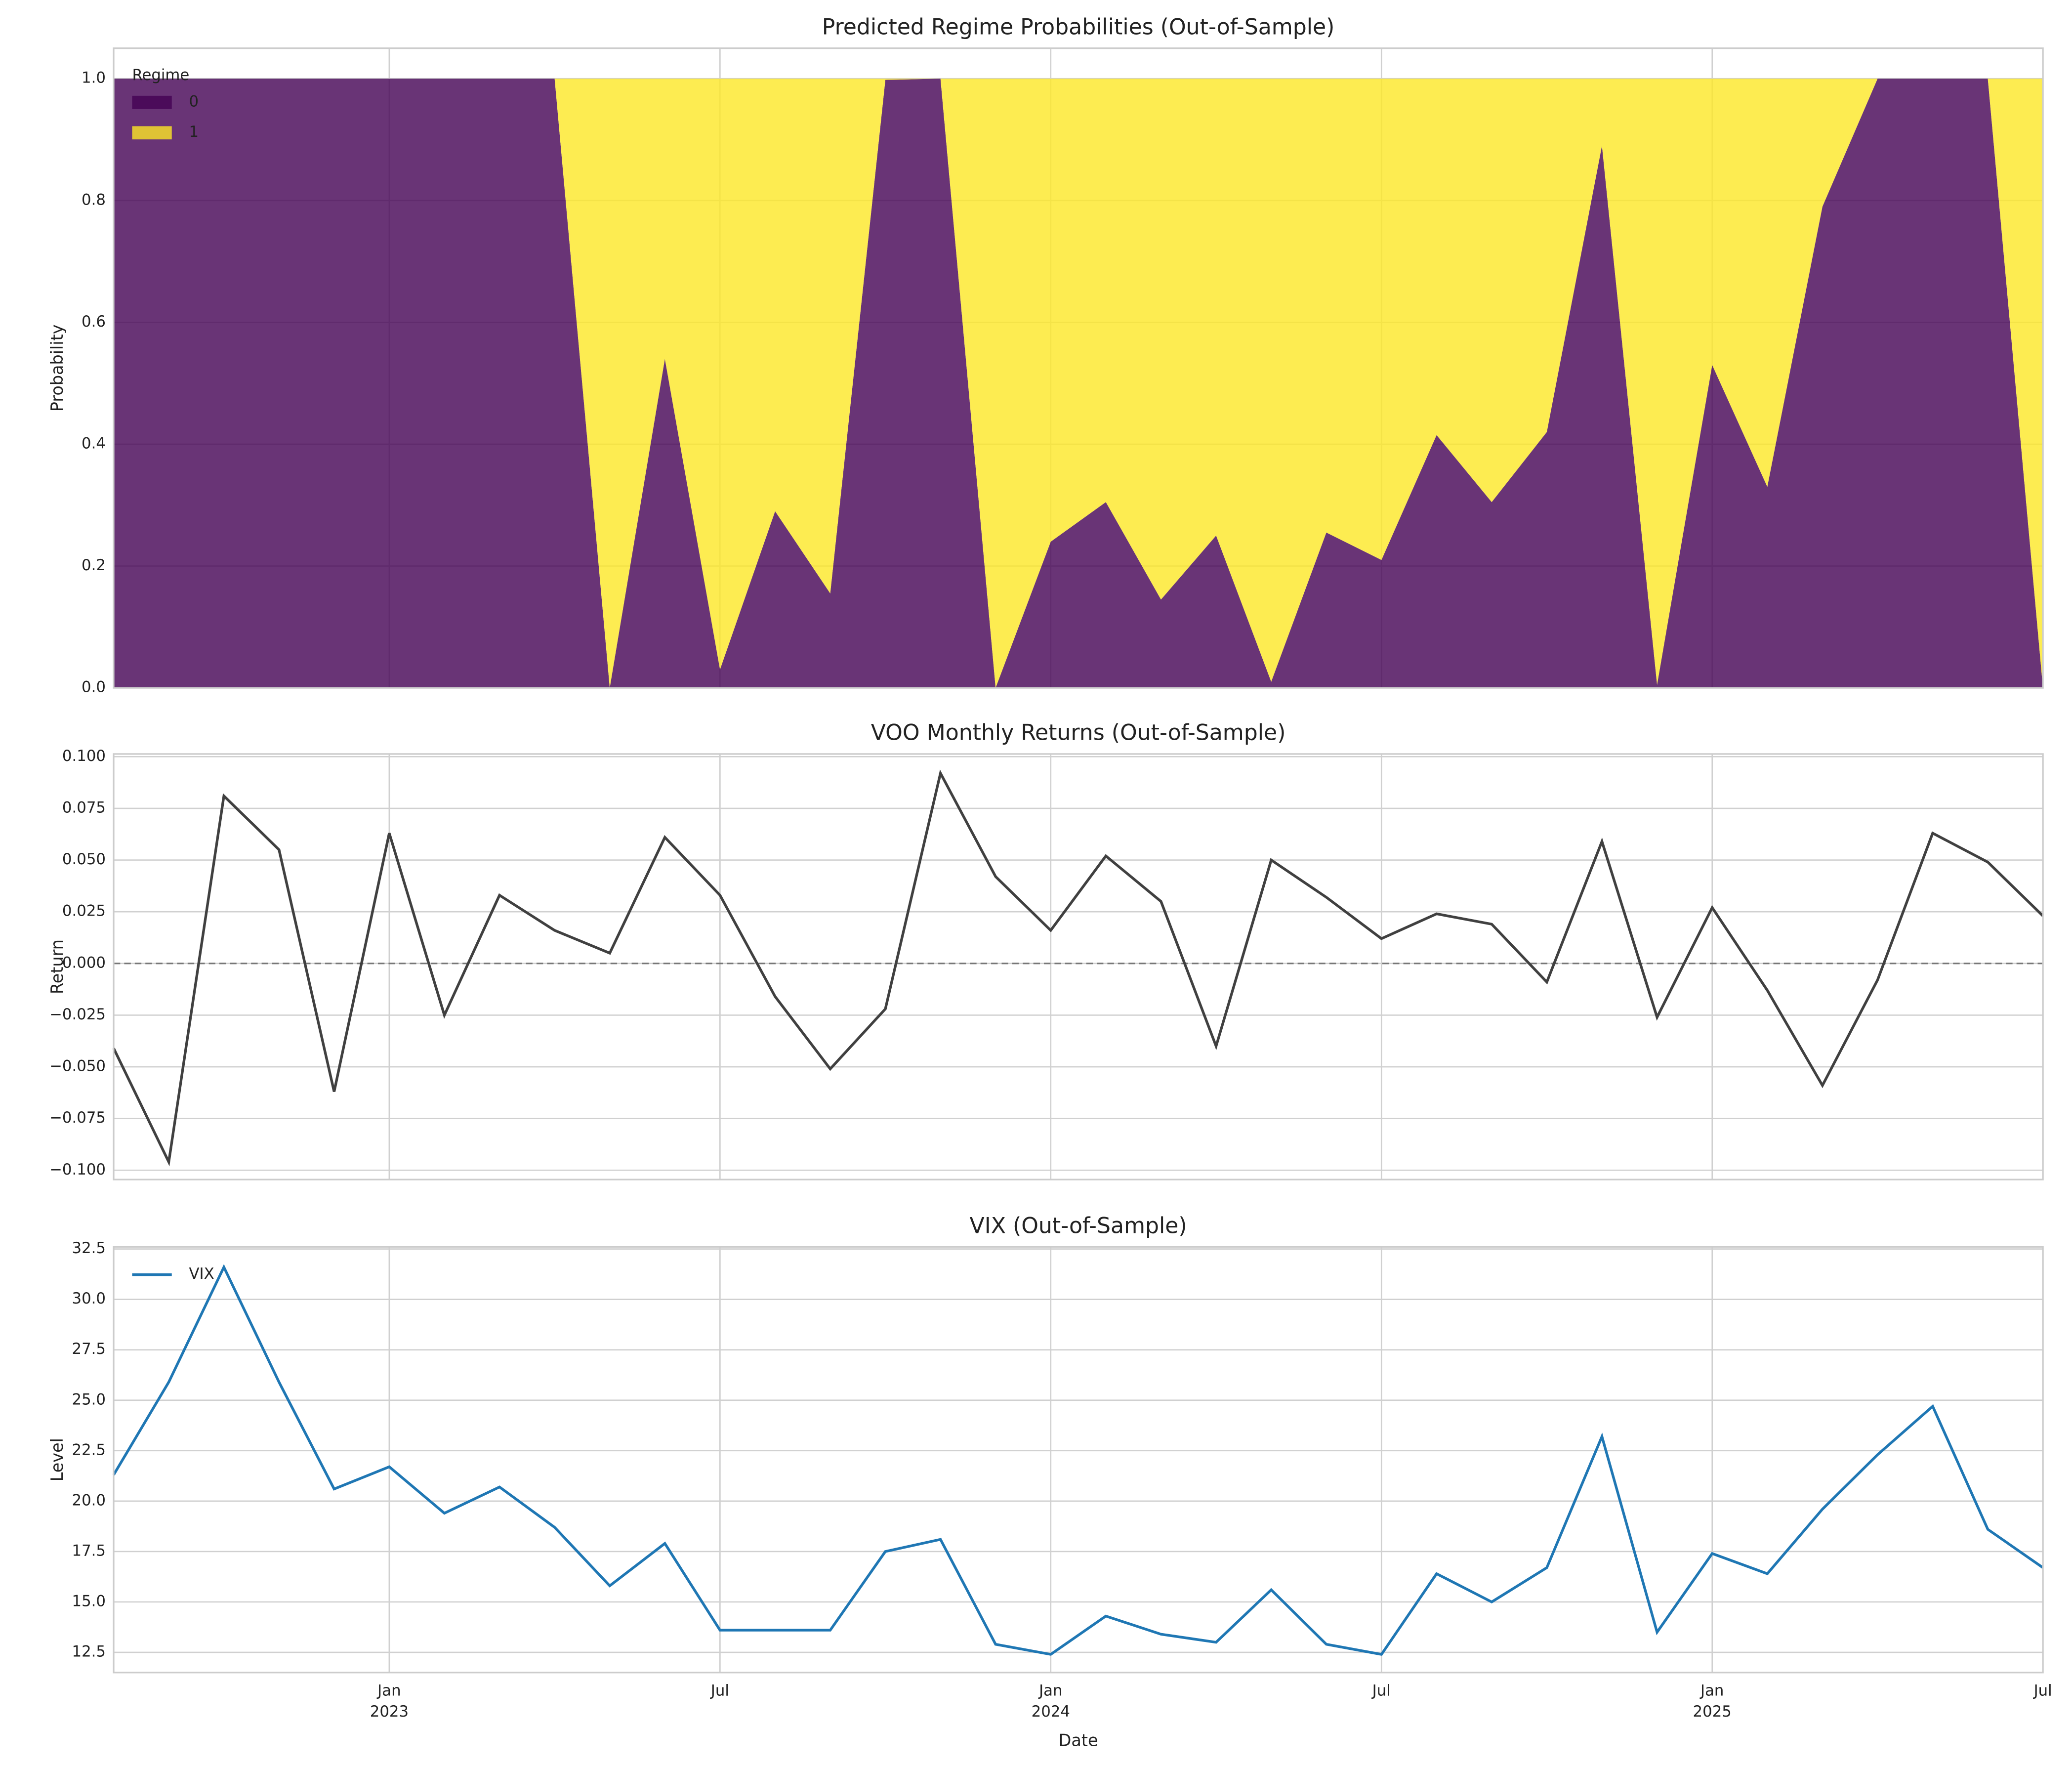 Image resolution: width=2072 pixels, height=1767 pixels. What do you see at coordinates (161, 75) in the screenshot?
I see `legend-title: Regime` at bounding box center [161, 75].